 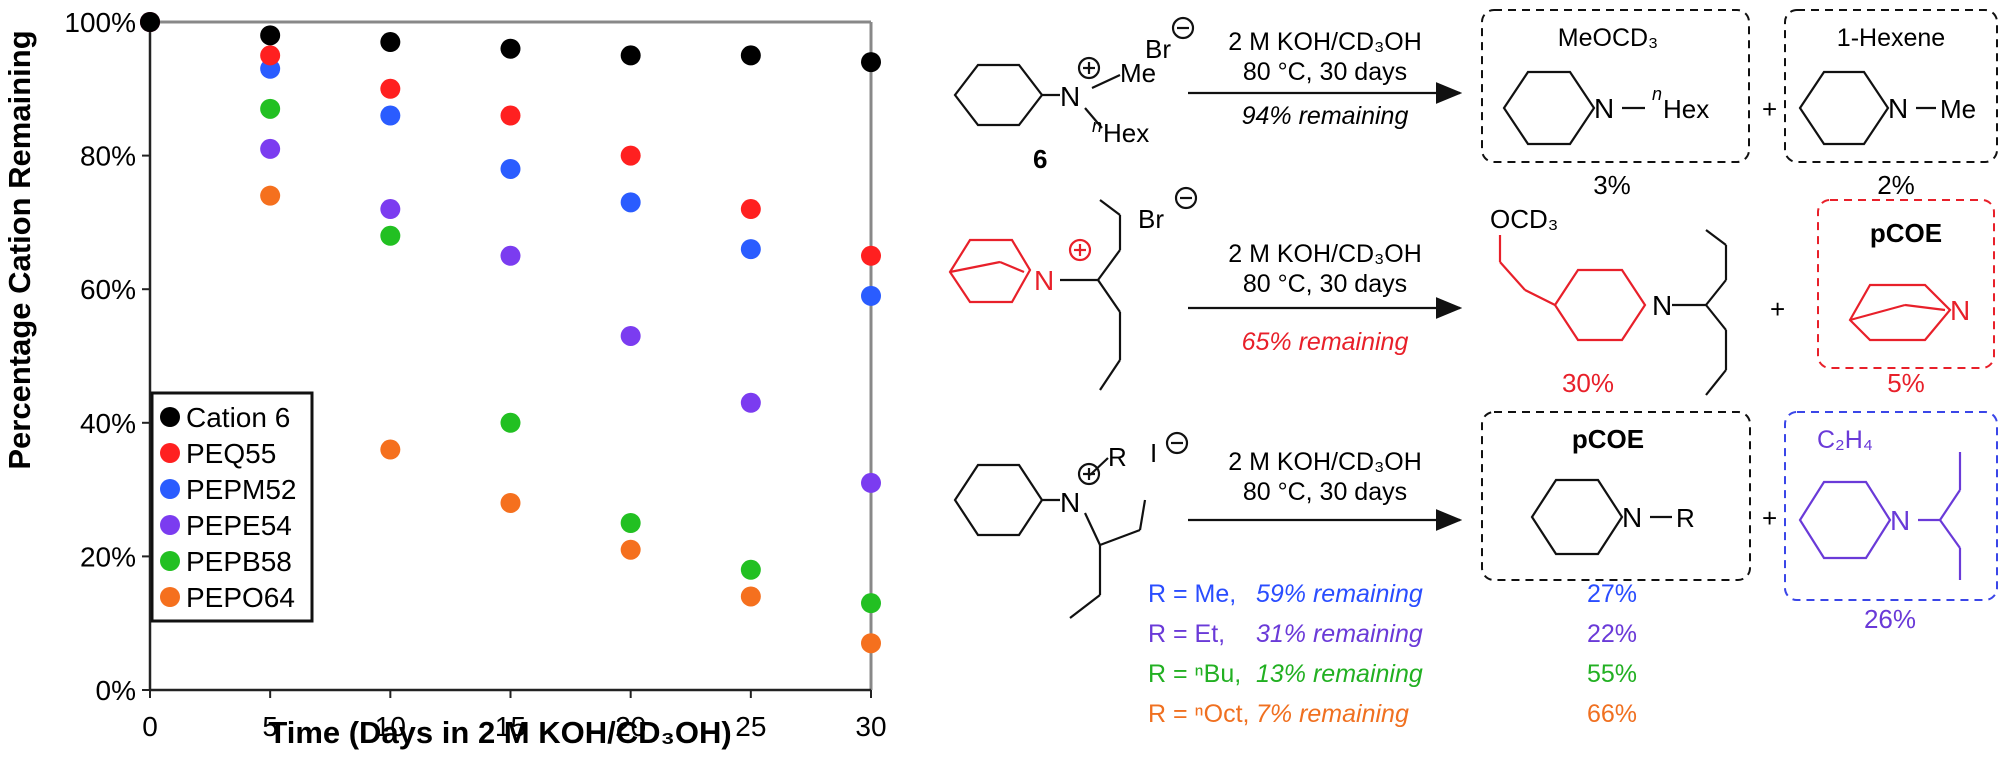 What do you see at coordinates (1900, 520) in the screenshot?
I see `row3-product2-atom-n: N` at bounding box center [1900, 520].